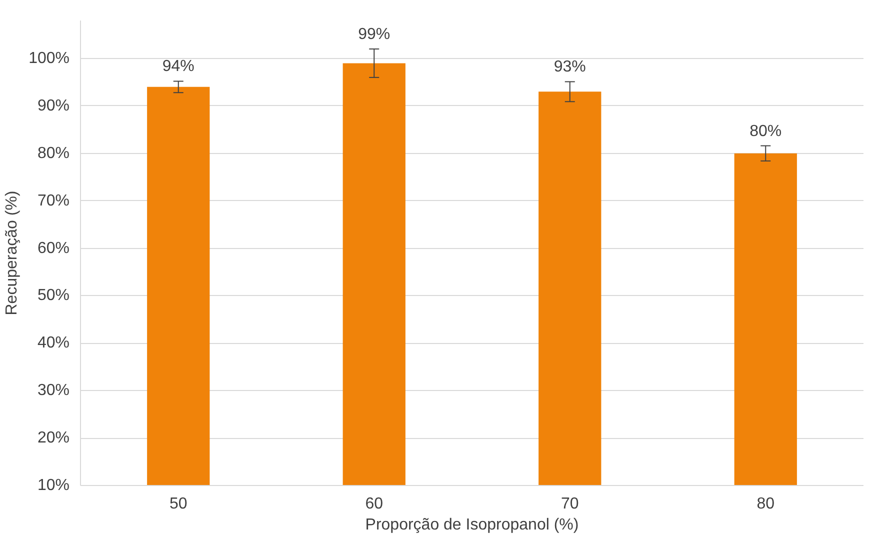 This screenshot has height=536, width=893. Describe the element at coordinates (53, 105) in the screenshot. I see `y-tick-label: 90%` at that location.